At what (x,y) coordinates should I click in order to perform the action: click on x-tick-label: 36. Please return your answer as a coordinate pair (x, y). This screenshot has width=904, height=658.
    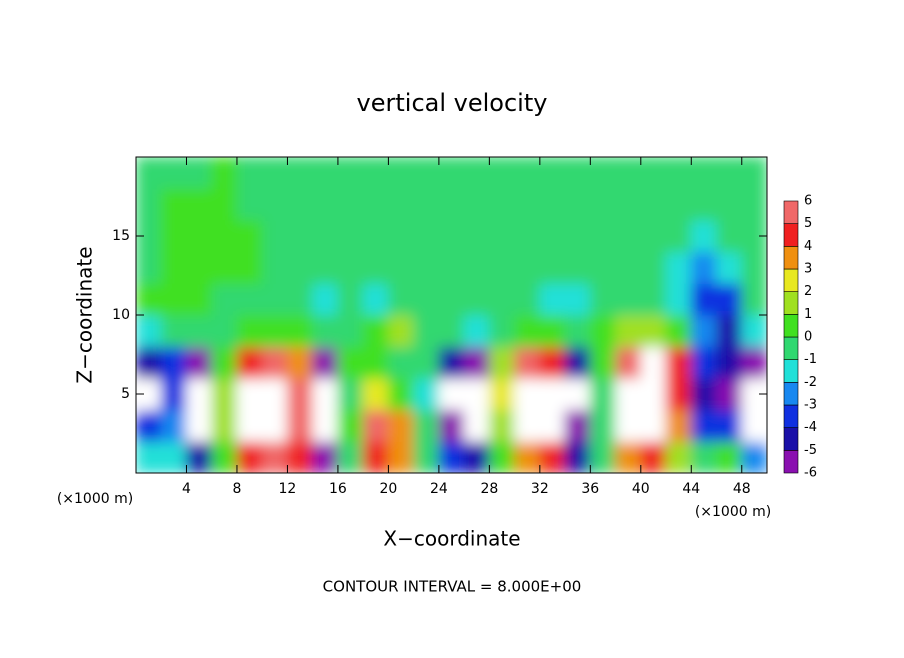
    Looking at the image, I should click on (590, 489).